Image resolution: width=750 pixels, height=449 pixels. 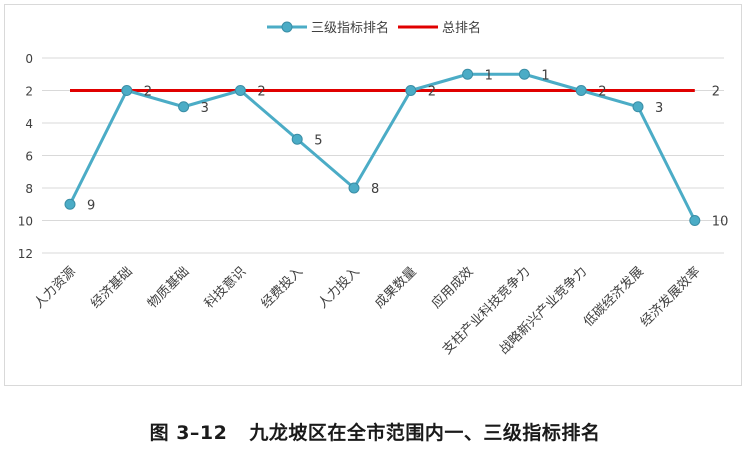 What do you see at coordinates (425, 433) in the screenshot?
I see `figure-title: 九龙坡区在全市范围内一、三级指标排名` at bounding box center [425, 433].